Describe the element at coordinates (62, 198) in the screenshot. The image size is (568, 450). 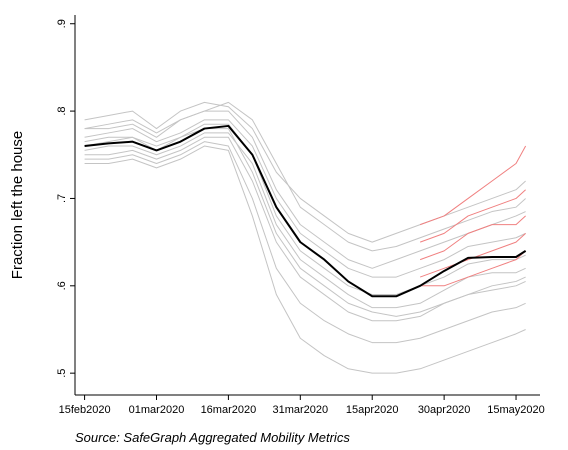
I see `y-tick-label: .7` at that location.